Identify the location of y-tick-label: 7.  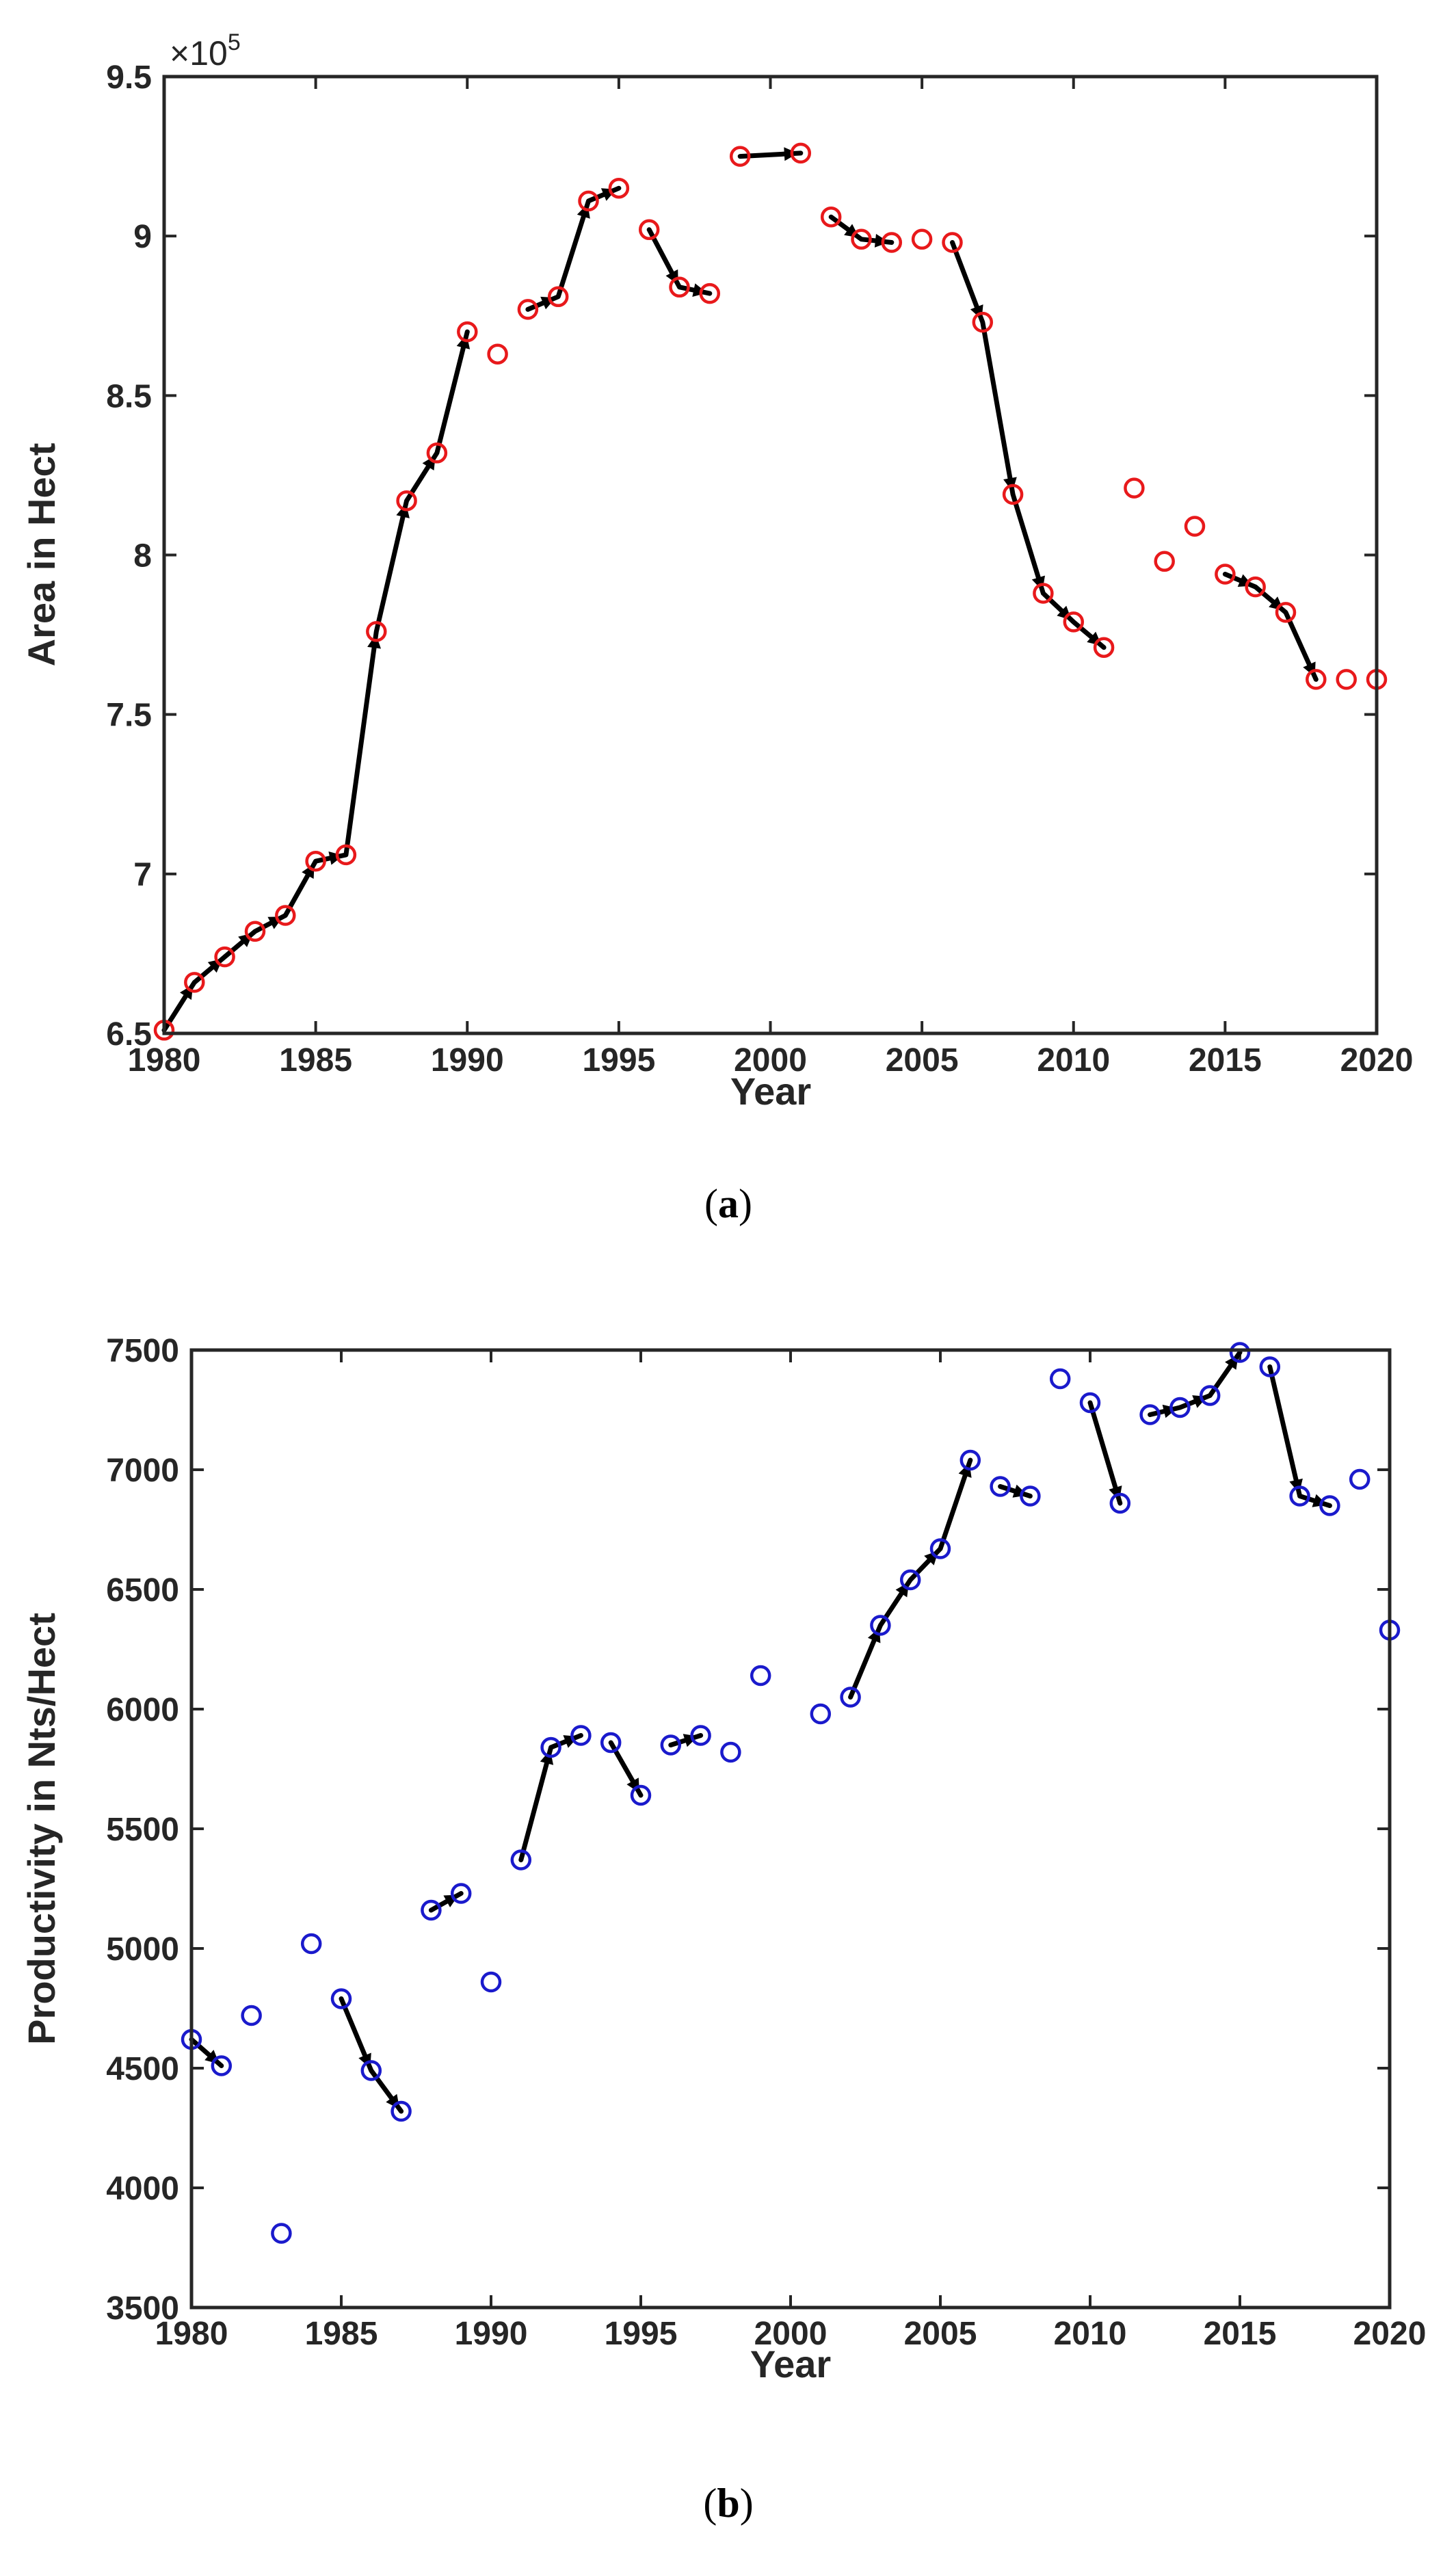
(142, 875).